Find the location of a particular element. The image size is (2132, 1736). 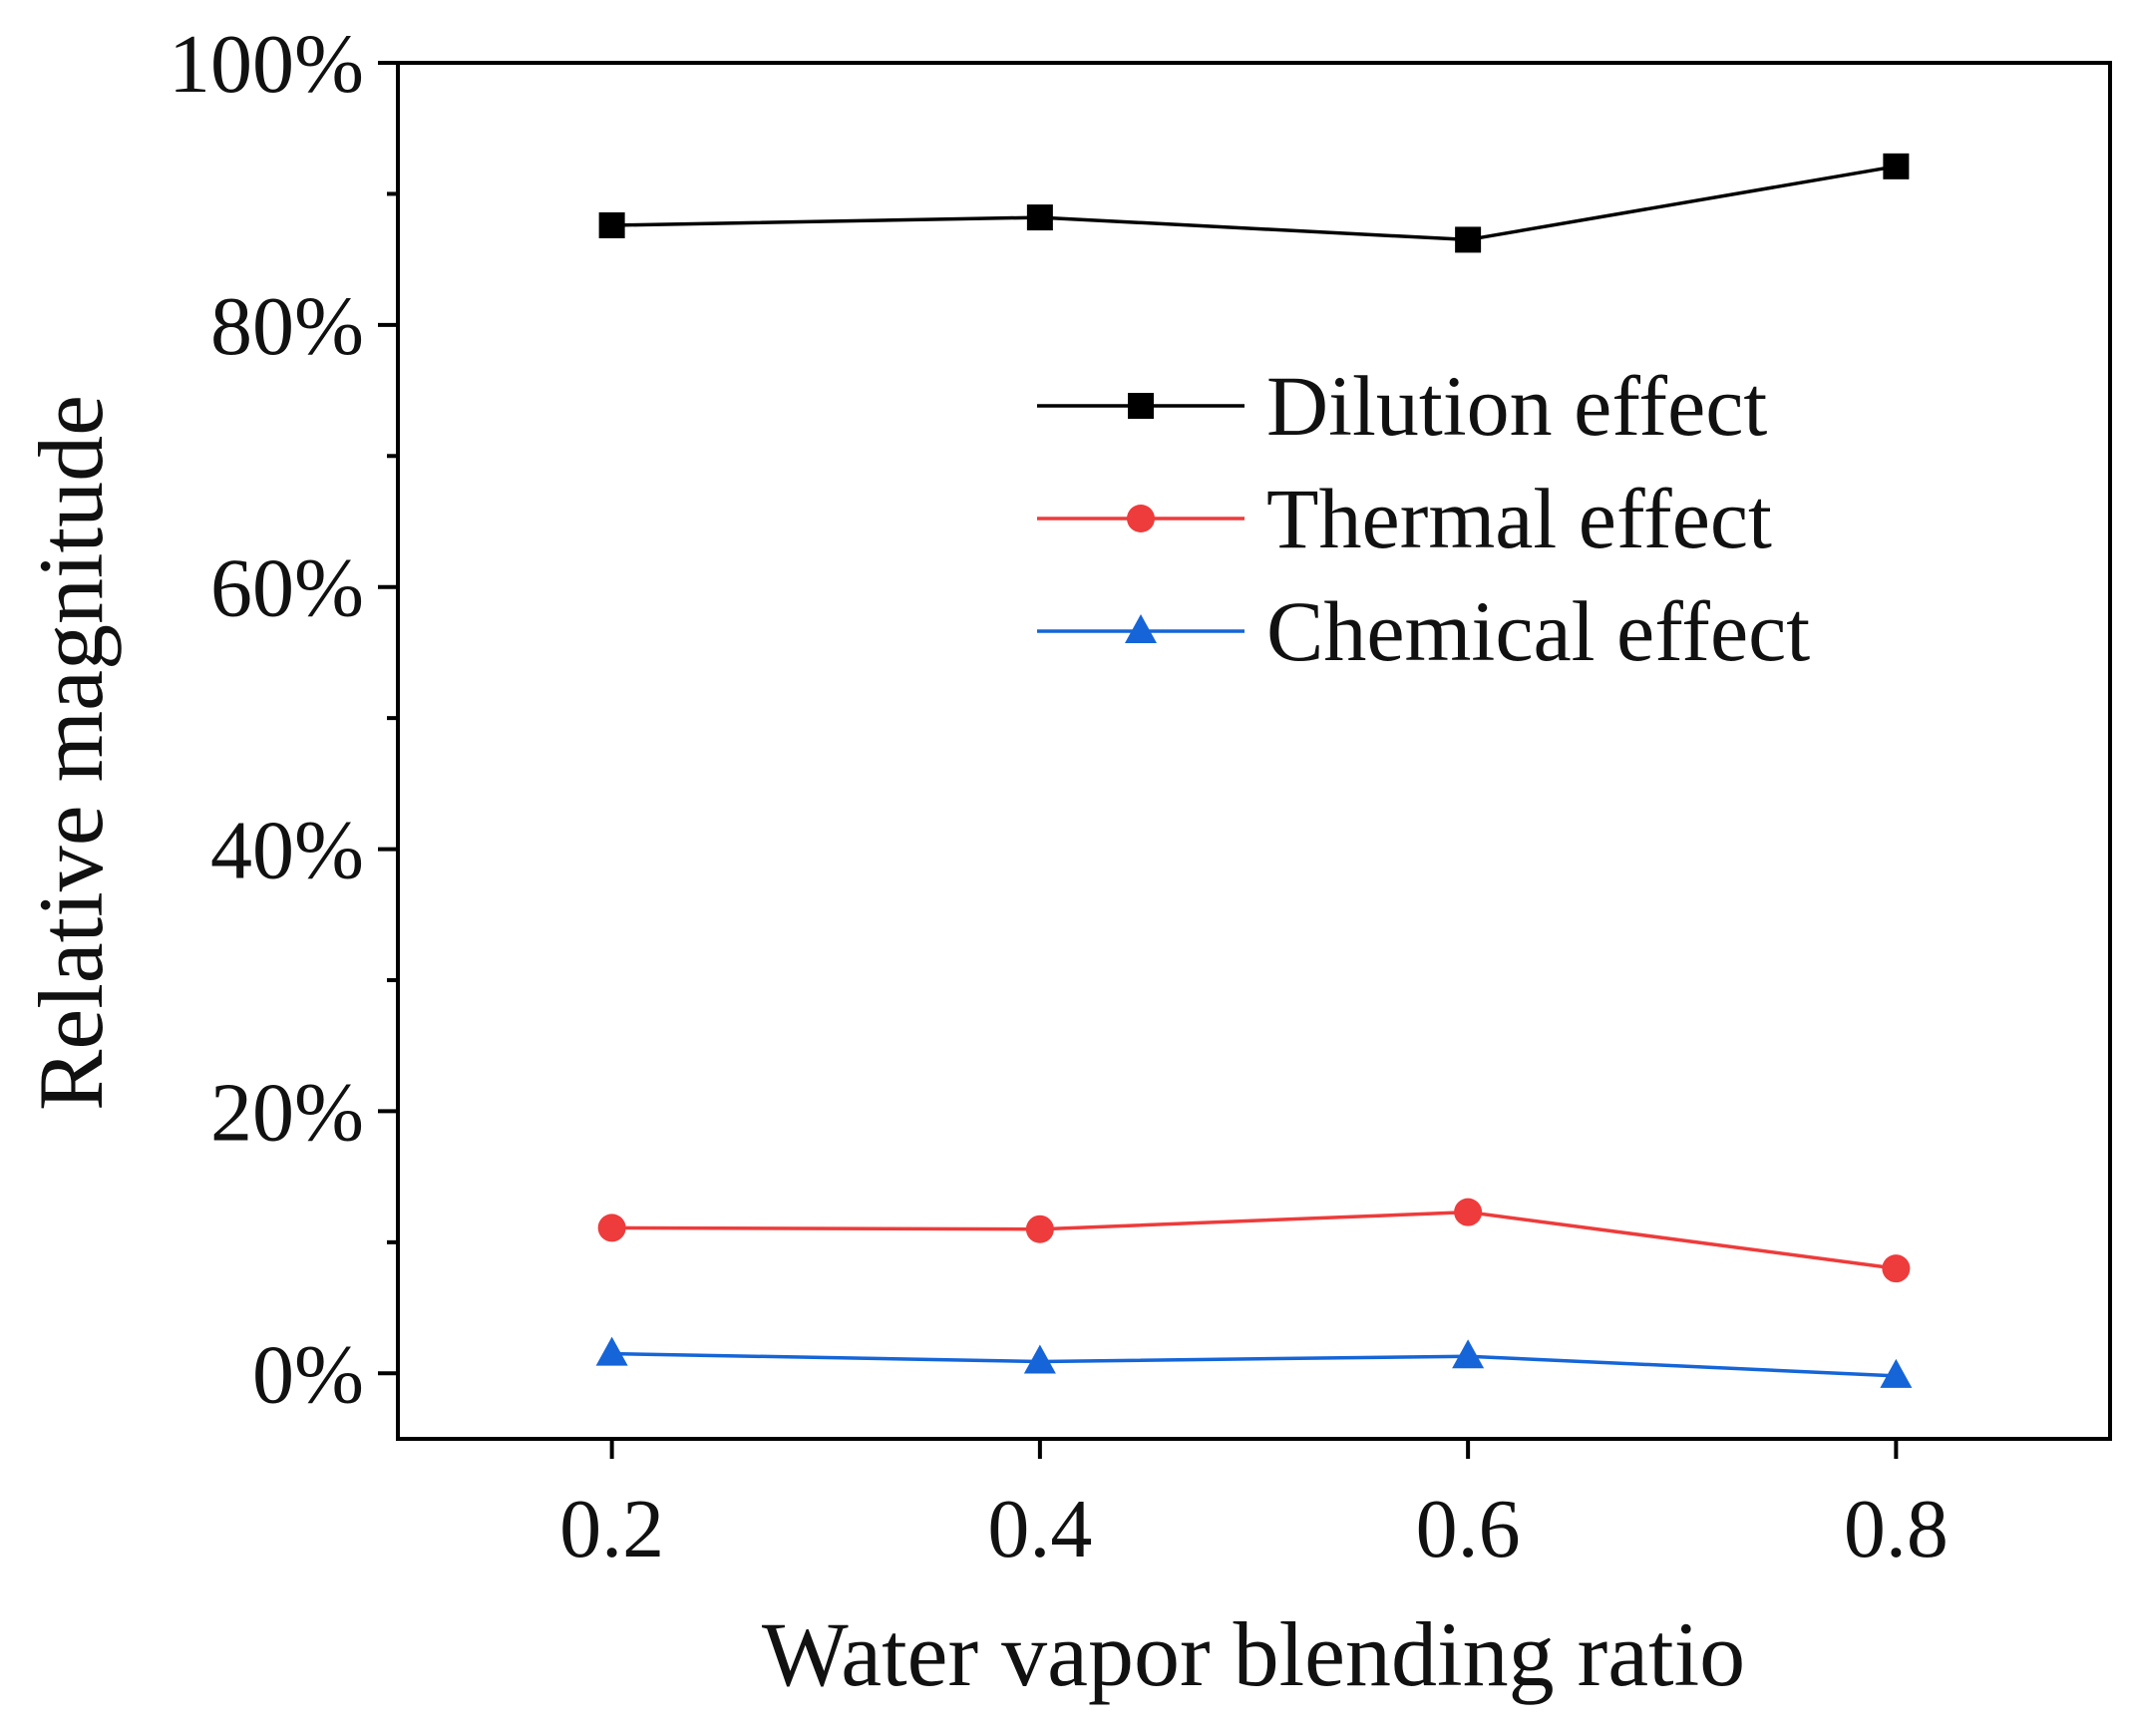

legend-label-chemical-effect: Chemical effect is located at coordinates (1538, 631).